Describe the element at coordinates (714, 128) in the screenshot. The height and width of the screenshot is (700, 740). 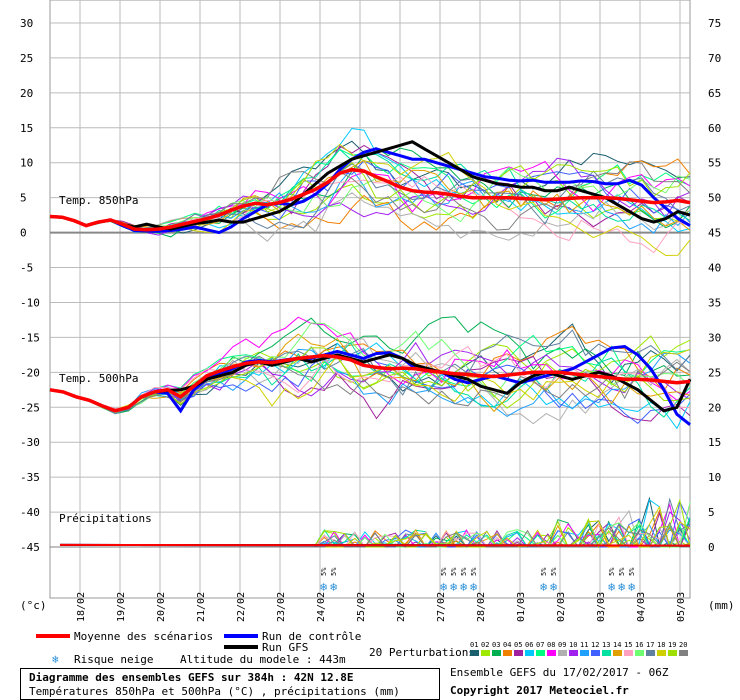
I see `right-tick-label: 60` at that location.